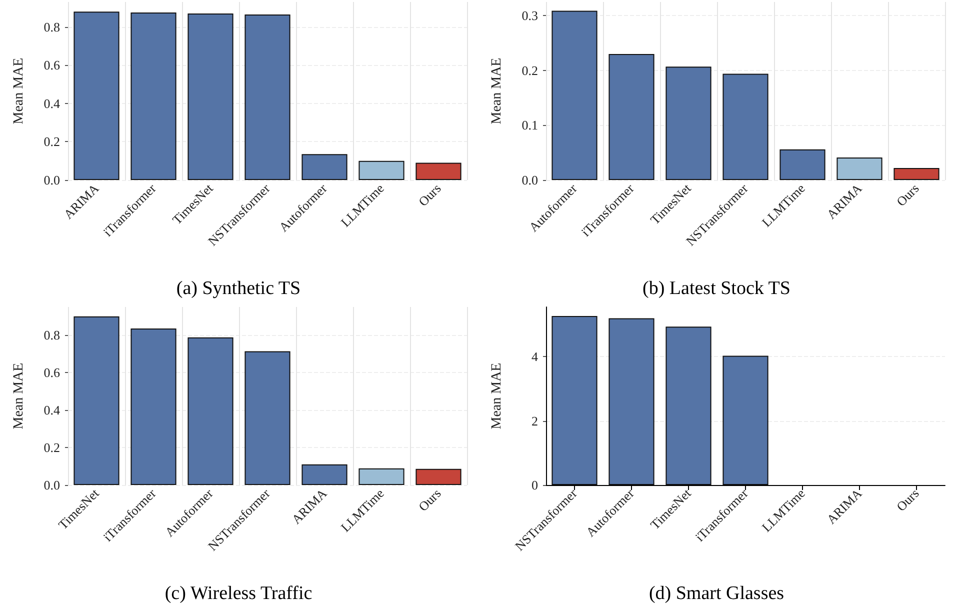  What do you see at coordinates (535, 356) in the screenshot?
I see `y-tick-label: 4` at bounding box center [535, 356].